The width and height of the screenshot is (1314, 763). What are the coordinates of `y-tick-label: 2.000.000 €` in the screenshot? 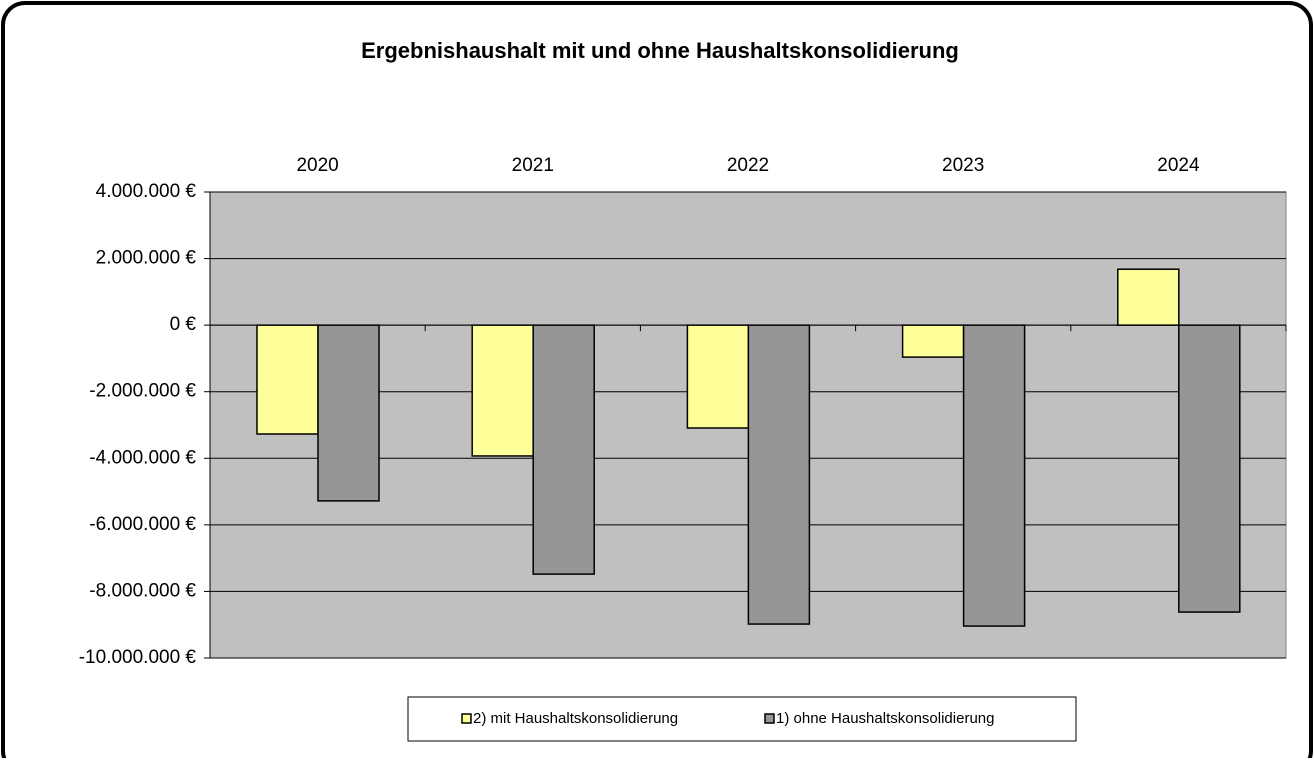 It's located at (146, 258).